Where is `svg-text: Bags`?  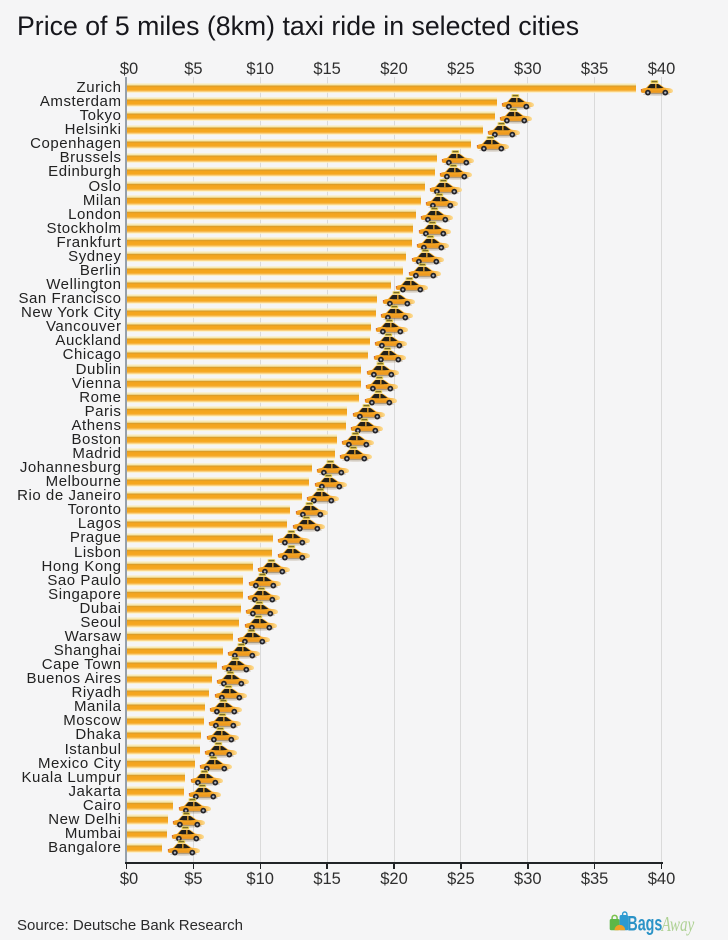 svg-text: Bags is located at coordinates (644, 923).